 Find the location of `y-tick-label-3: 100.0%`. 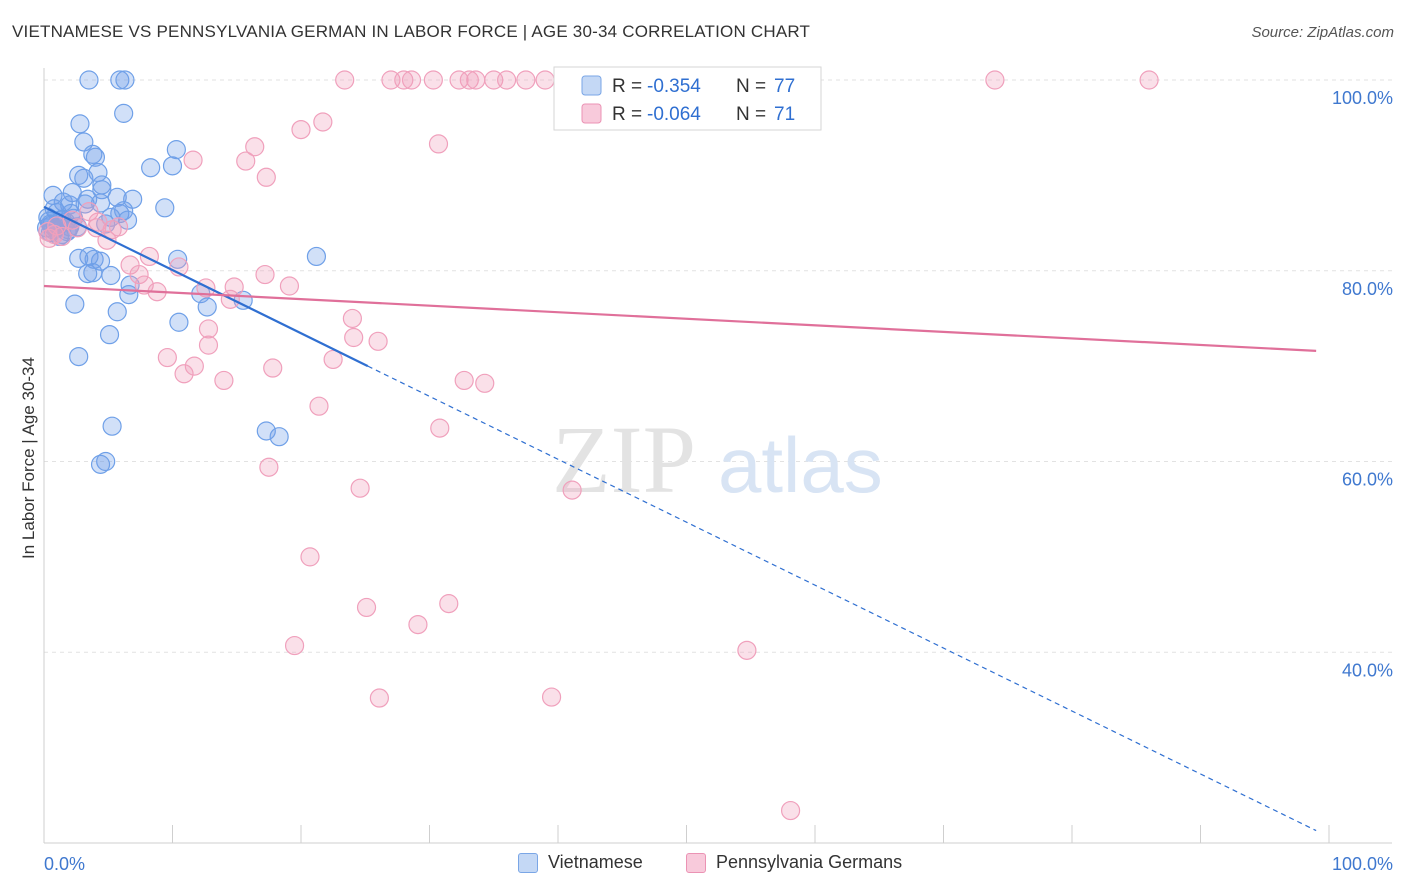

y-tick-label-3: 100.0% is located at coordinates (1362, 98).